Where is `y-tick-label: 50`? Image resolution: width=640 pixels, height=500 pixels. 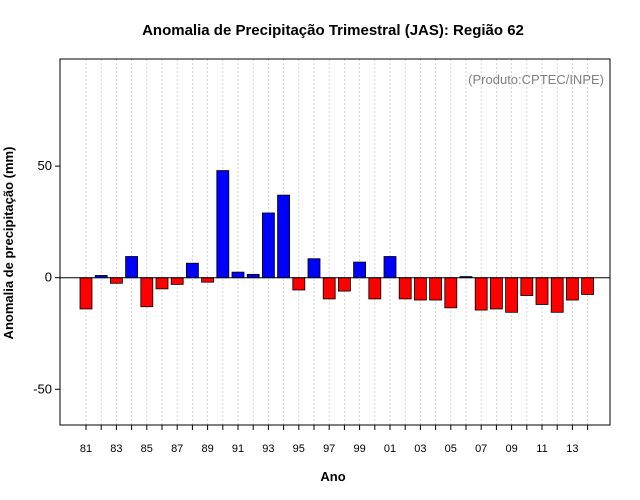
y-tick-label: 50 is located at coordinates (45, 165).